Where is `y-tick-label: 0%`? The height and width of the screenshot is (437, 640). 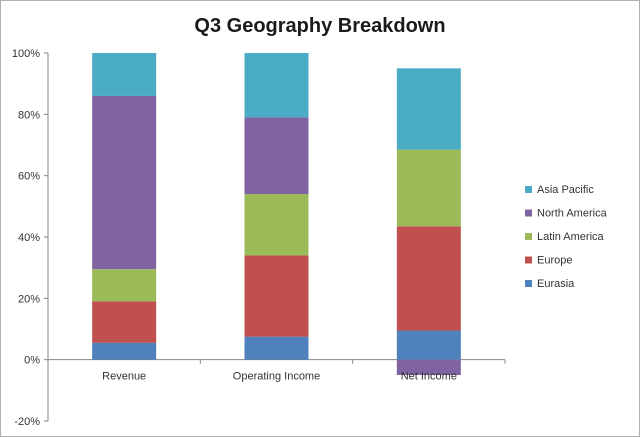 y-tick-label: 0% is located at coordinates (32, 361).